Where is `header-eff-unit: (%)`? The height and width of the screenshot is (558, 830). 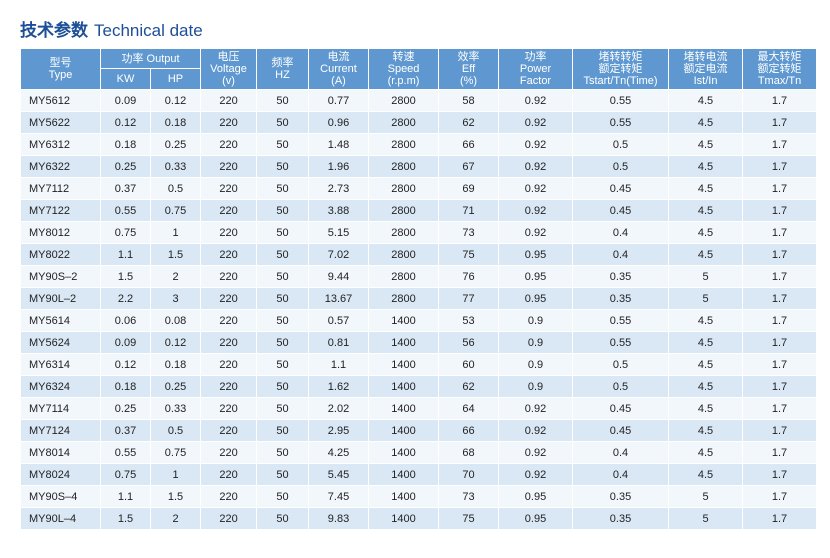
header-eff-unit: (%) is located at coordinates (468, 81).